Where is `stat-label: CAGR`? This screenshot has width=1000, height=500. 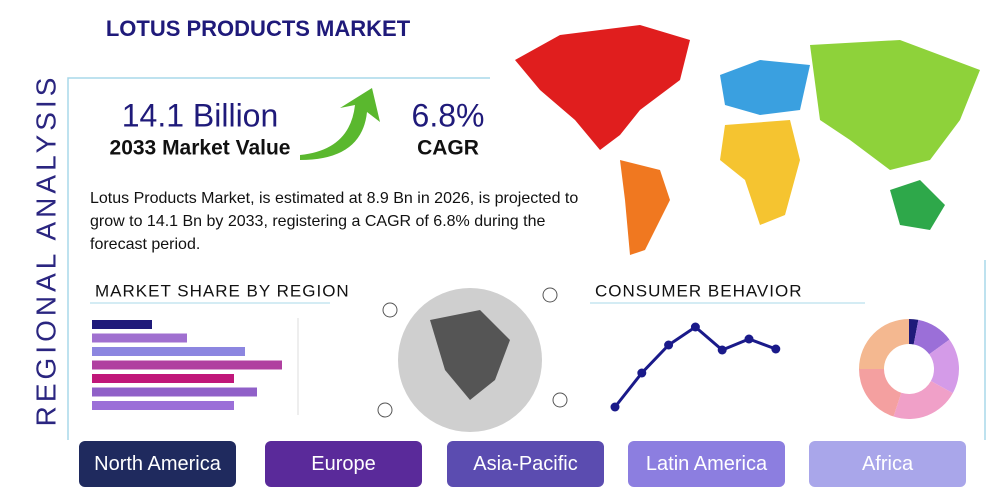 stat-label: CAGR is located at coordinates (448, 148).